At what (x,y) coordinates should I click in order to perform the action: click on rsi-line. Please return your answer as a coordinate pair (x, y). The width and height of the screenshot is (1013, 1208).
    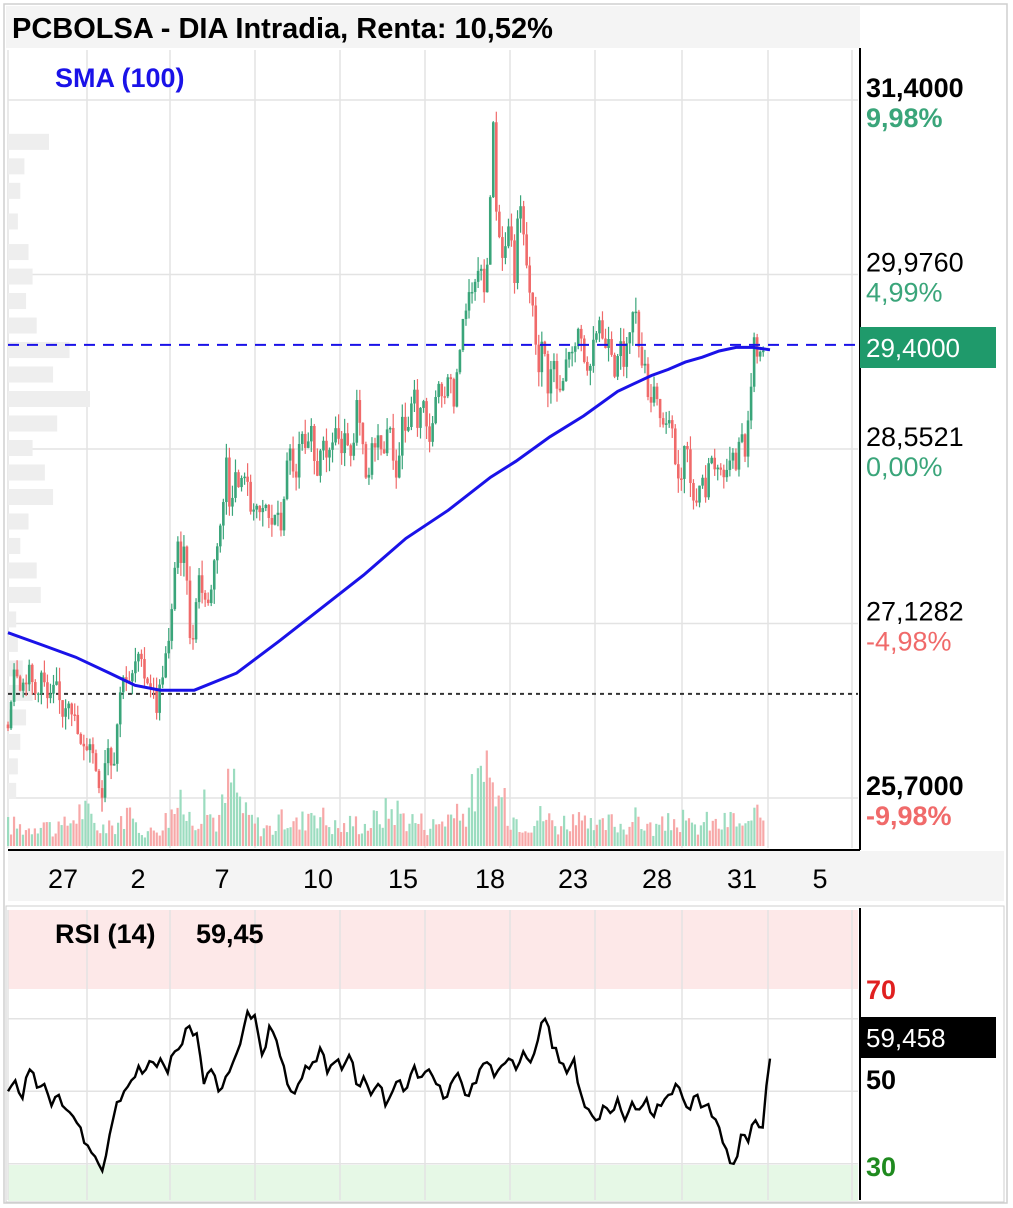
    Looking at the image, I should click on (389, 1091).